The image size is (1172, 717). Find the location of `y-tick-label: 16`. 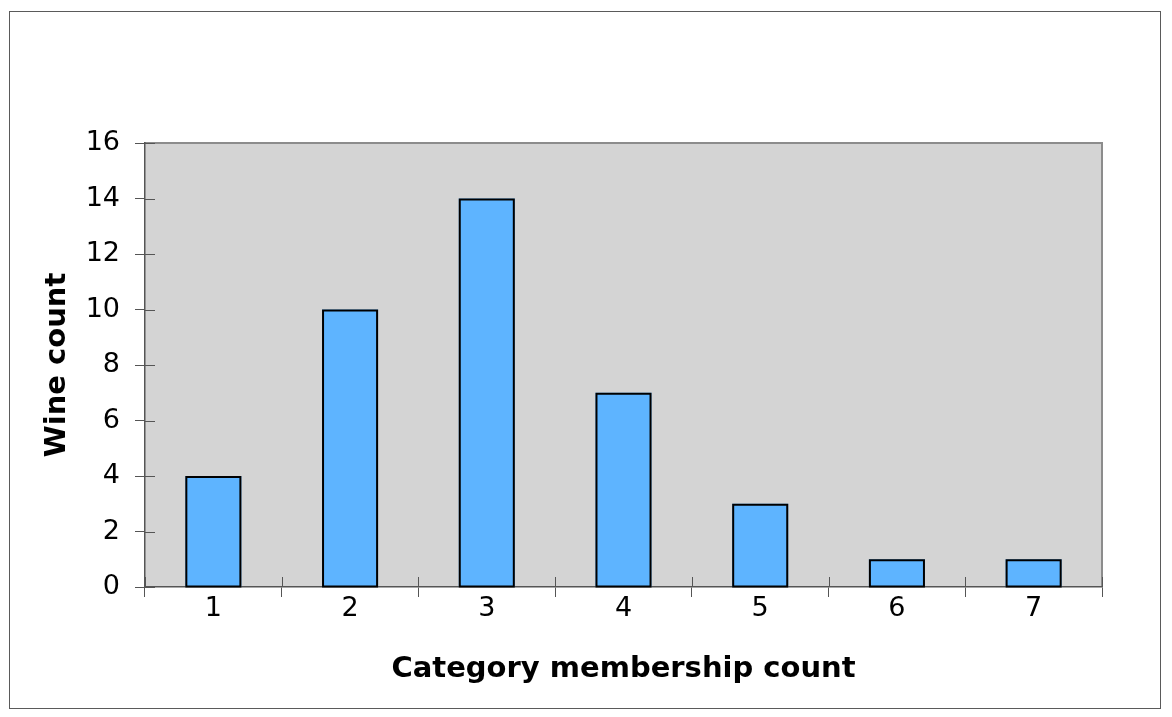

y-tick-label: 16 is located at coordinates (102, 141).